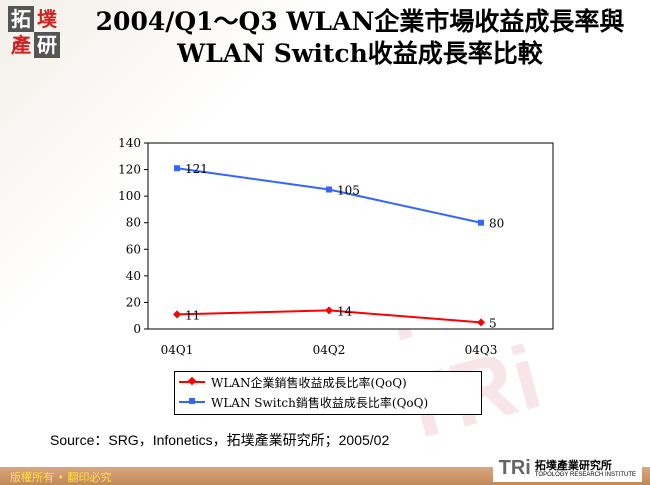  Describe the element at coordinates (47, 45) in the screenshot. I see `logo-char: 研` at that location.